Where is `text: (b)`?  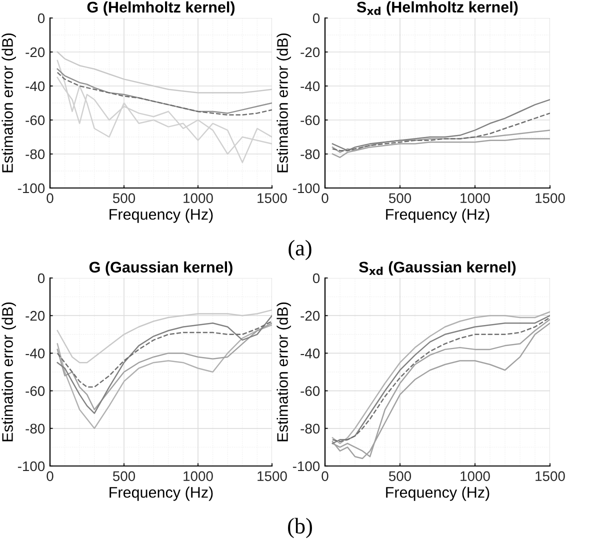
text: (b) is located at coordinates (300, 528).